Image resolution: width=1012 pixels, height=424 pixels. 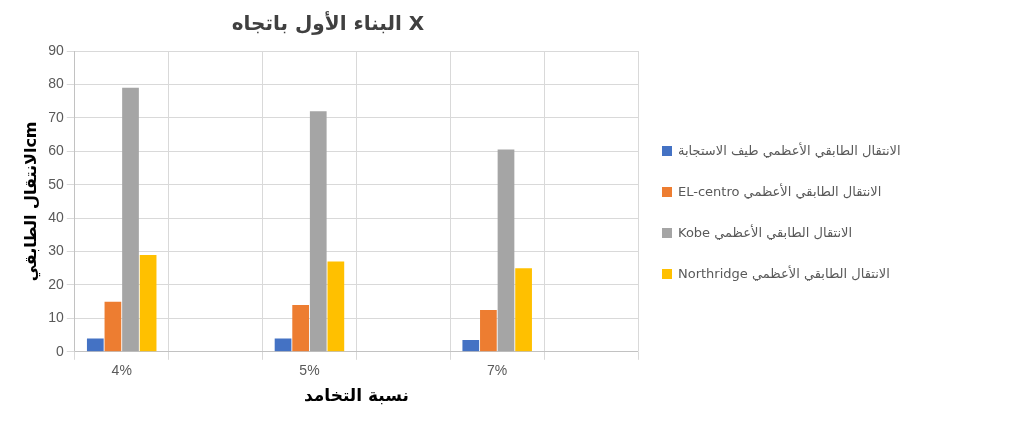 I want to click on x-tick-label: 7%, so click(x=497, y=370).